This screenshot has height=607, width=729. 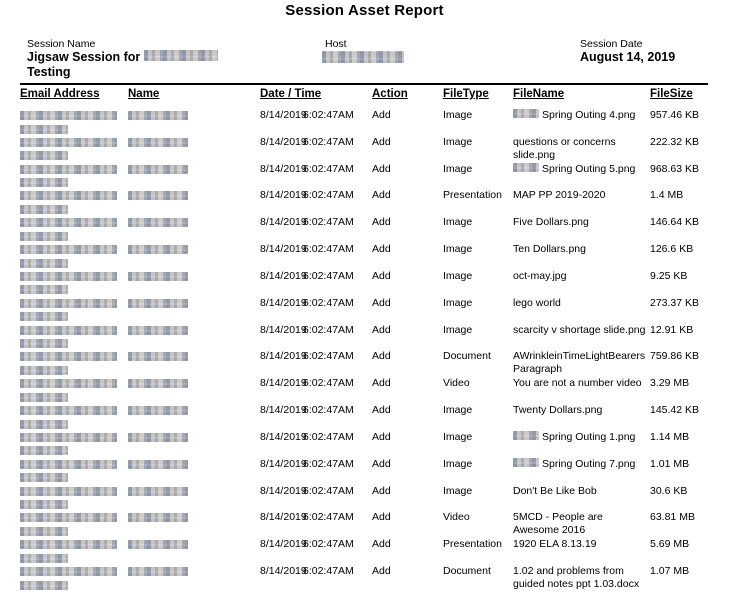 What do you see at coordinates (363, 57) in the screenshot?
I see `redacted-host-name` at bounding box center [363, 57].